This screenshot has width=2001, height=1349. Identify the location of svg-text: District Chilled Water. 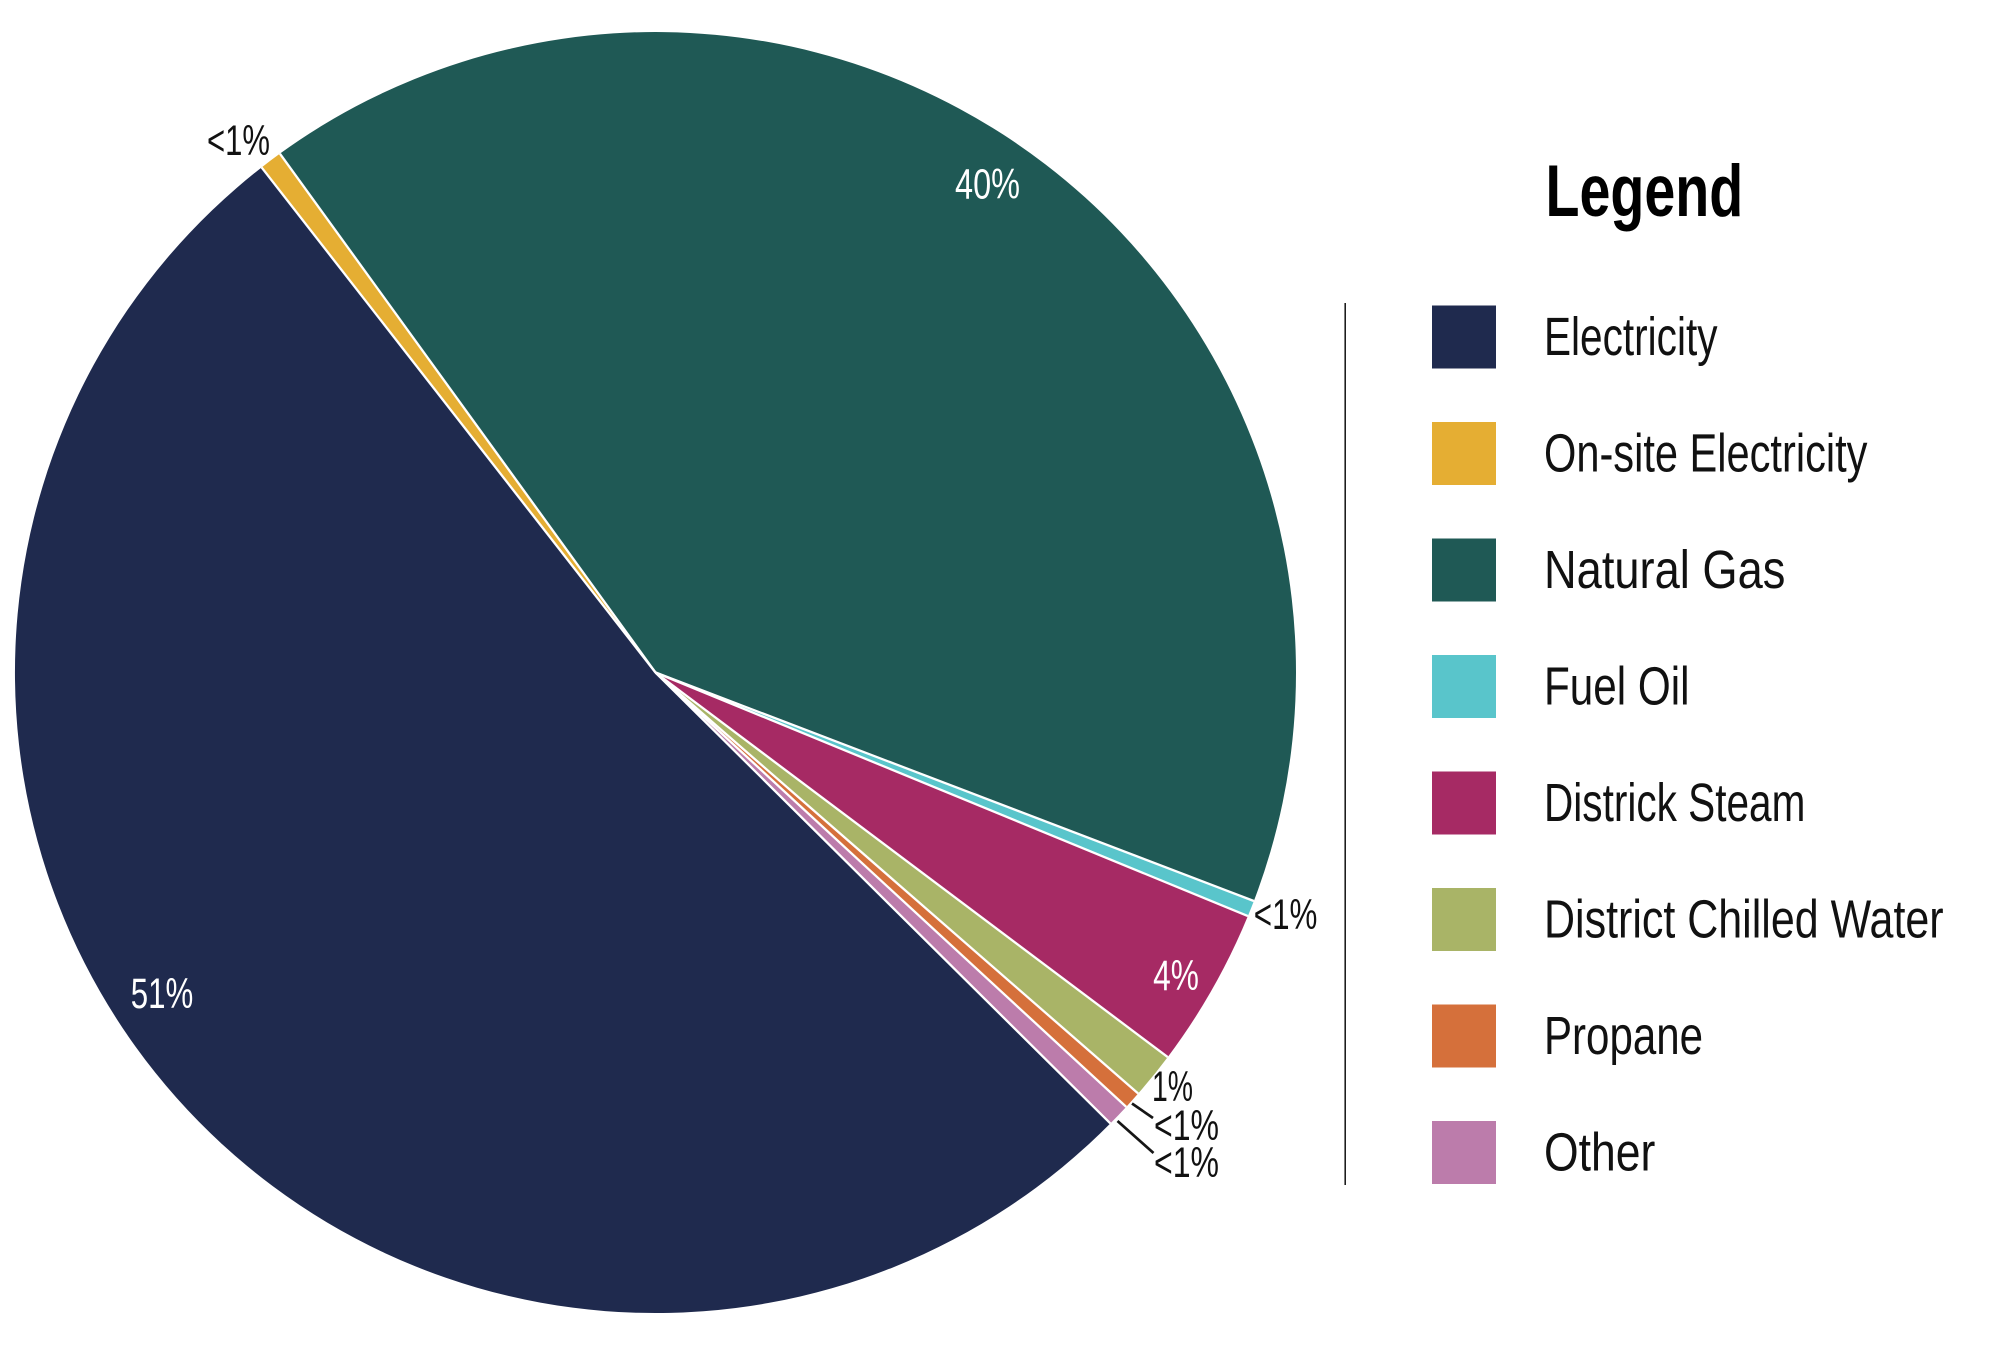
(1744, 920).